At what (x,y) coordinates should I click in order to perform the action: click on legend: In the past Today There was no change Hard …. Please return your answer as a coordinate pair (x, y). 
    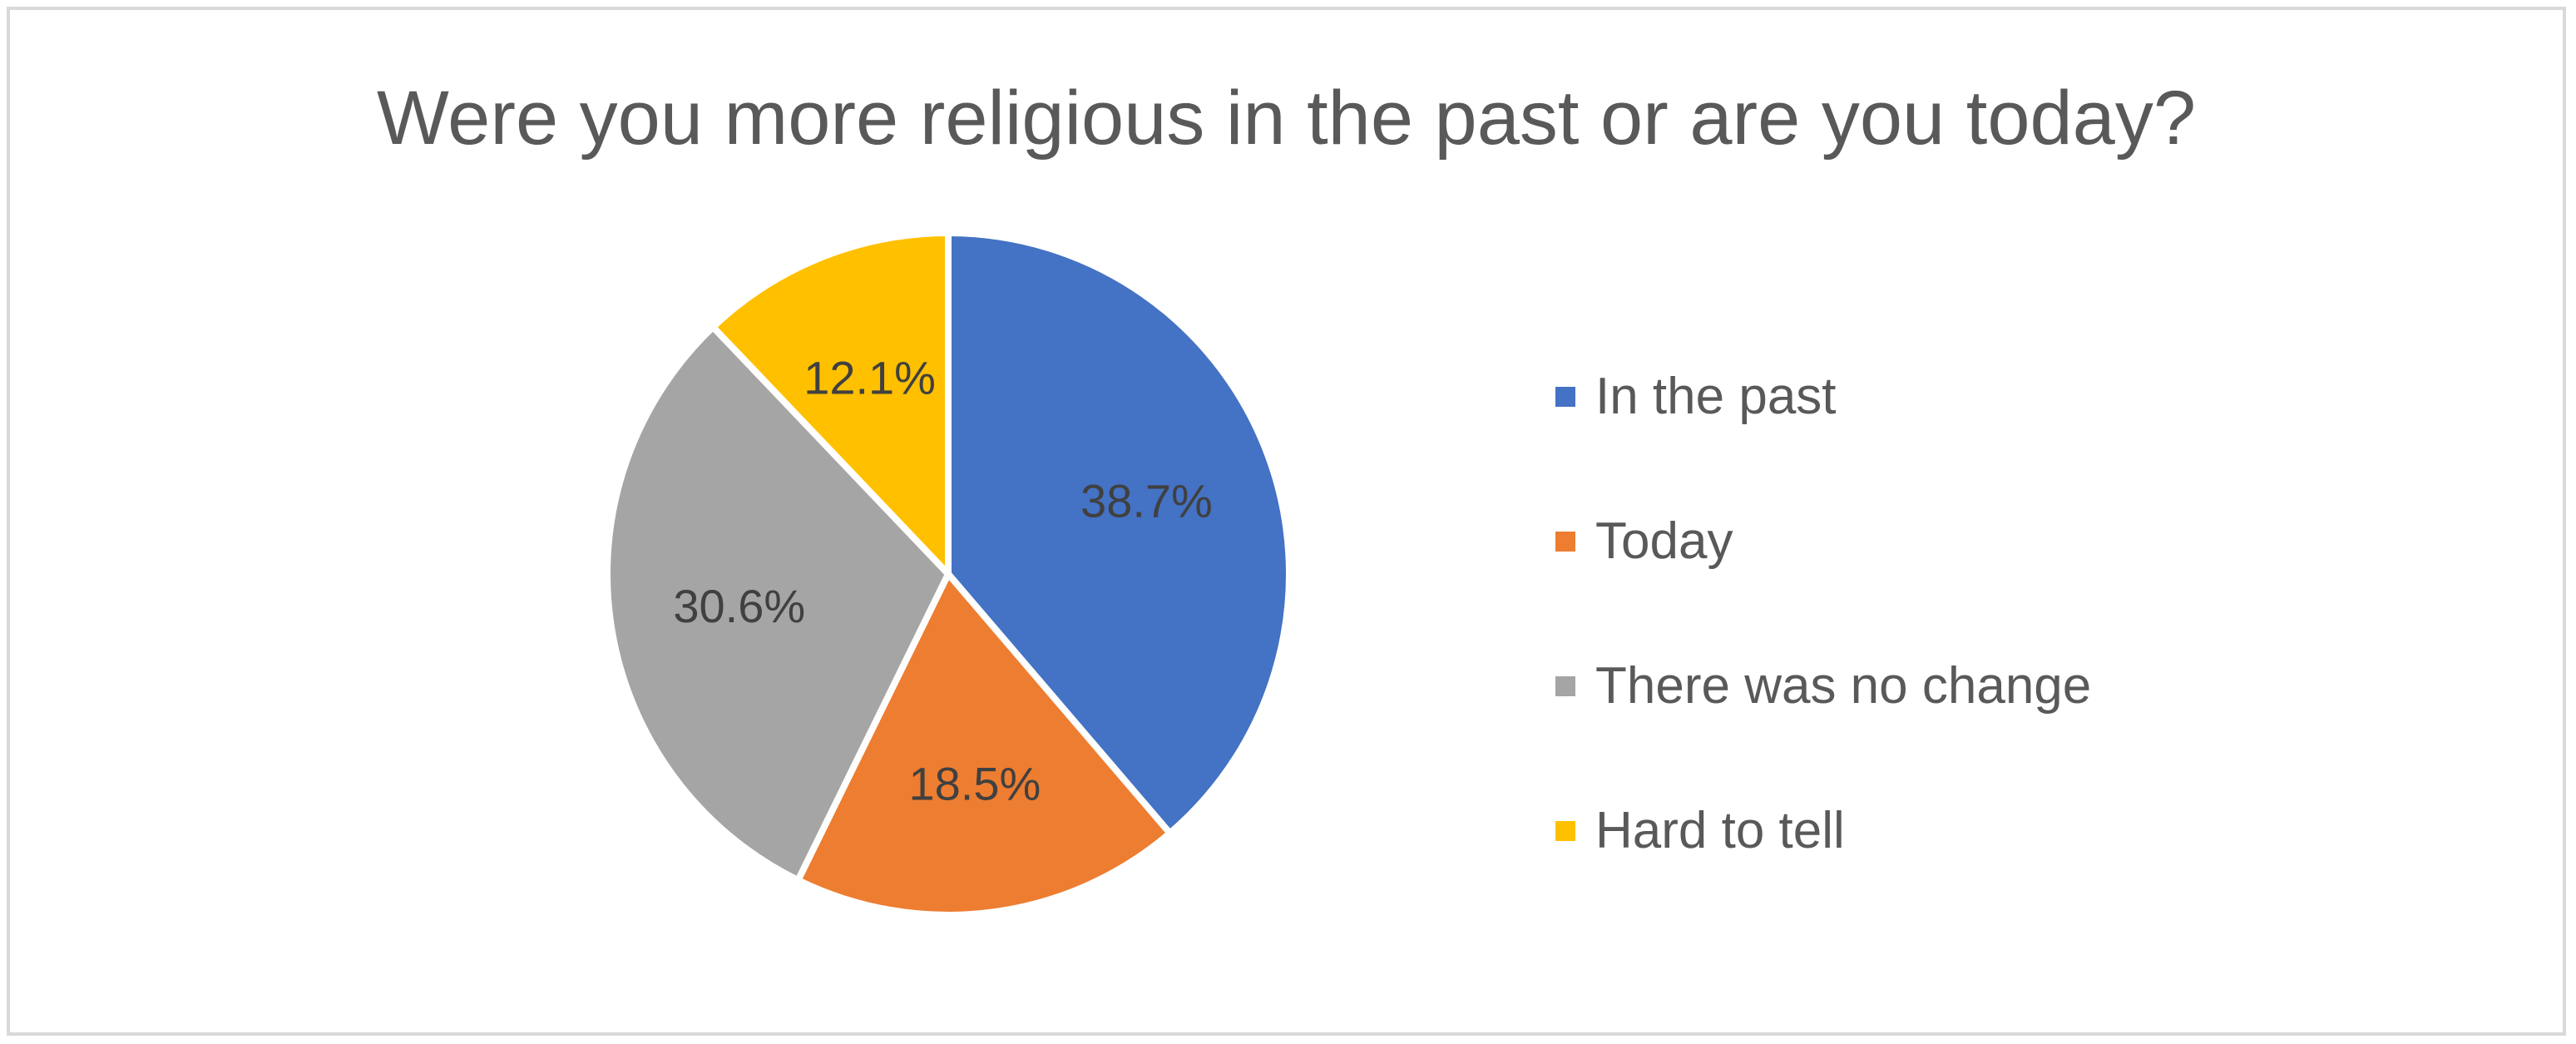
    Looking at the image, I should click on (1823, 613).